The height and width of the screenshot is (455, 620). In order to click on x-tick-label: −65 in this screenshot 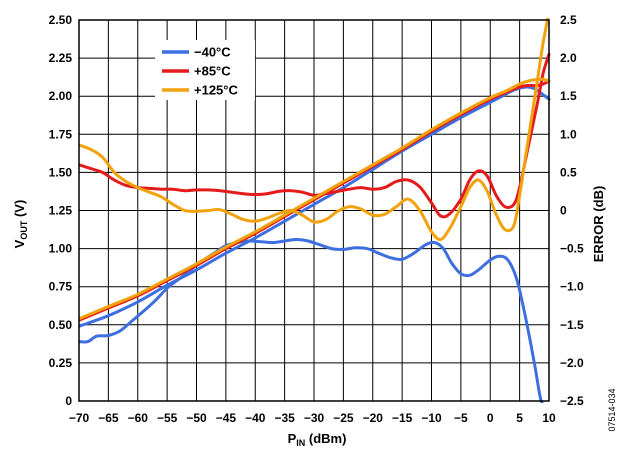, I will do `click(108, 418)`.